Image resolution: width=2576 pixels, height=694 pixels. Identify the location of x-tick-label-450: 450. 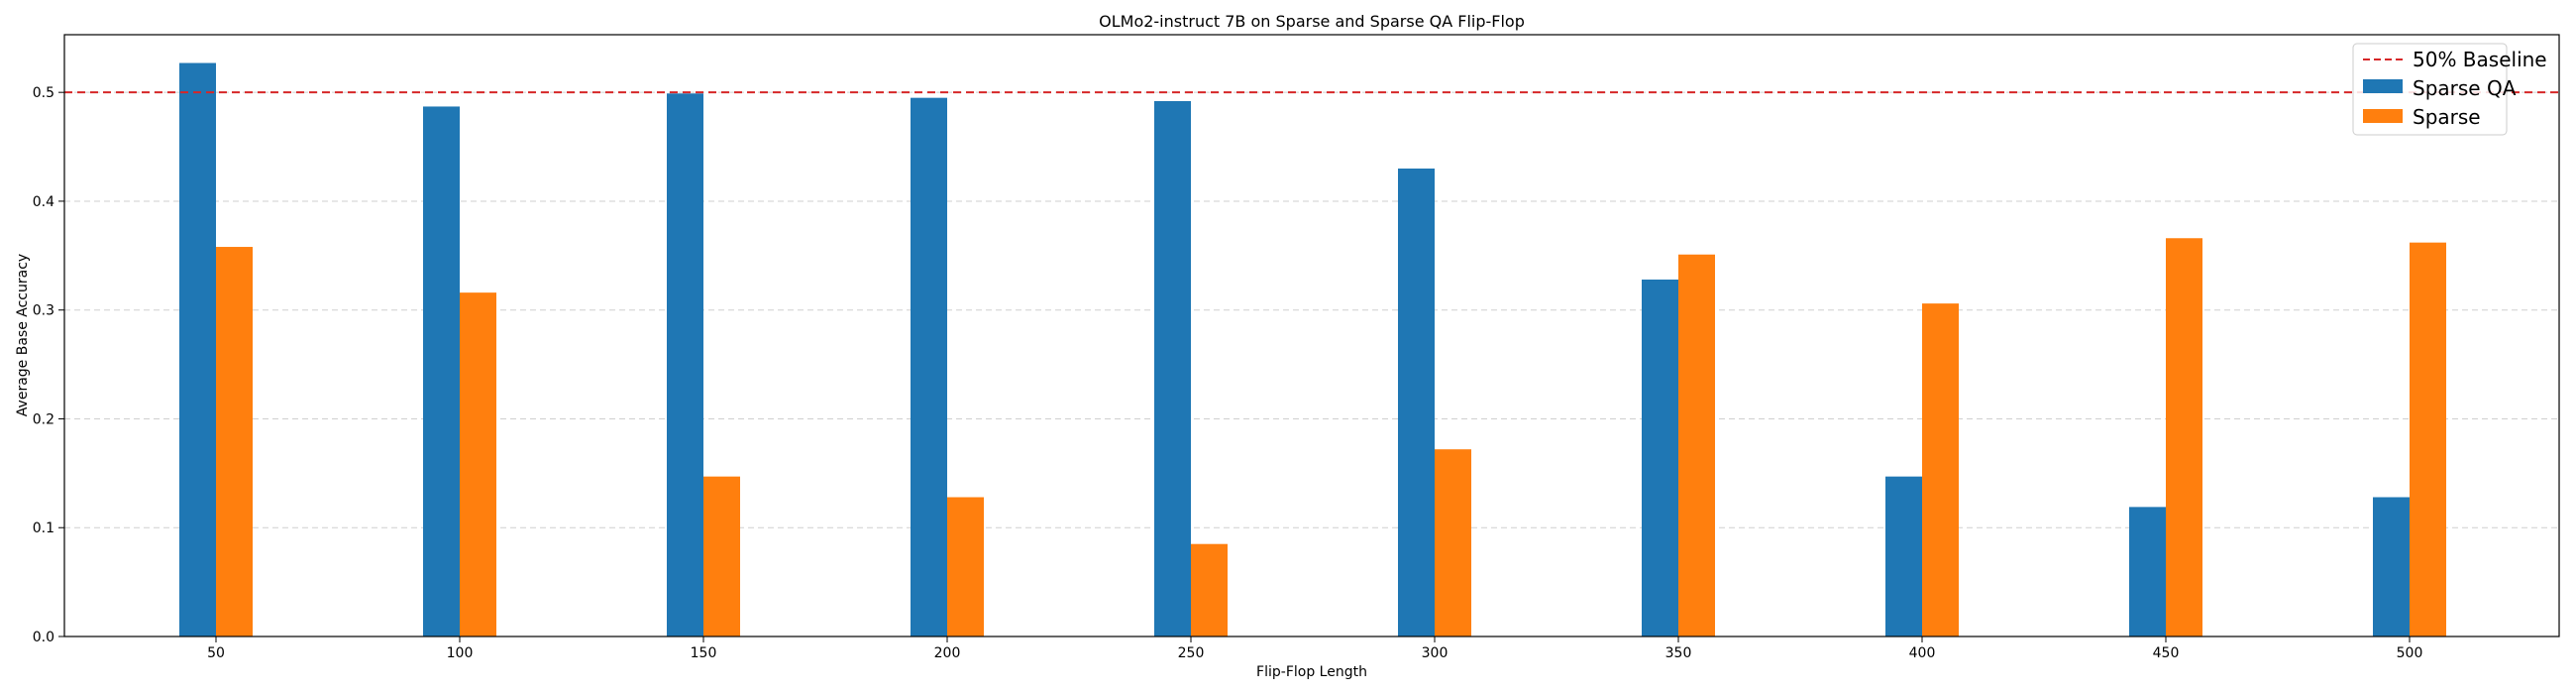
(2167, 653).